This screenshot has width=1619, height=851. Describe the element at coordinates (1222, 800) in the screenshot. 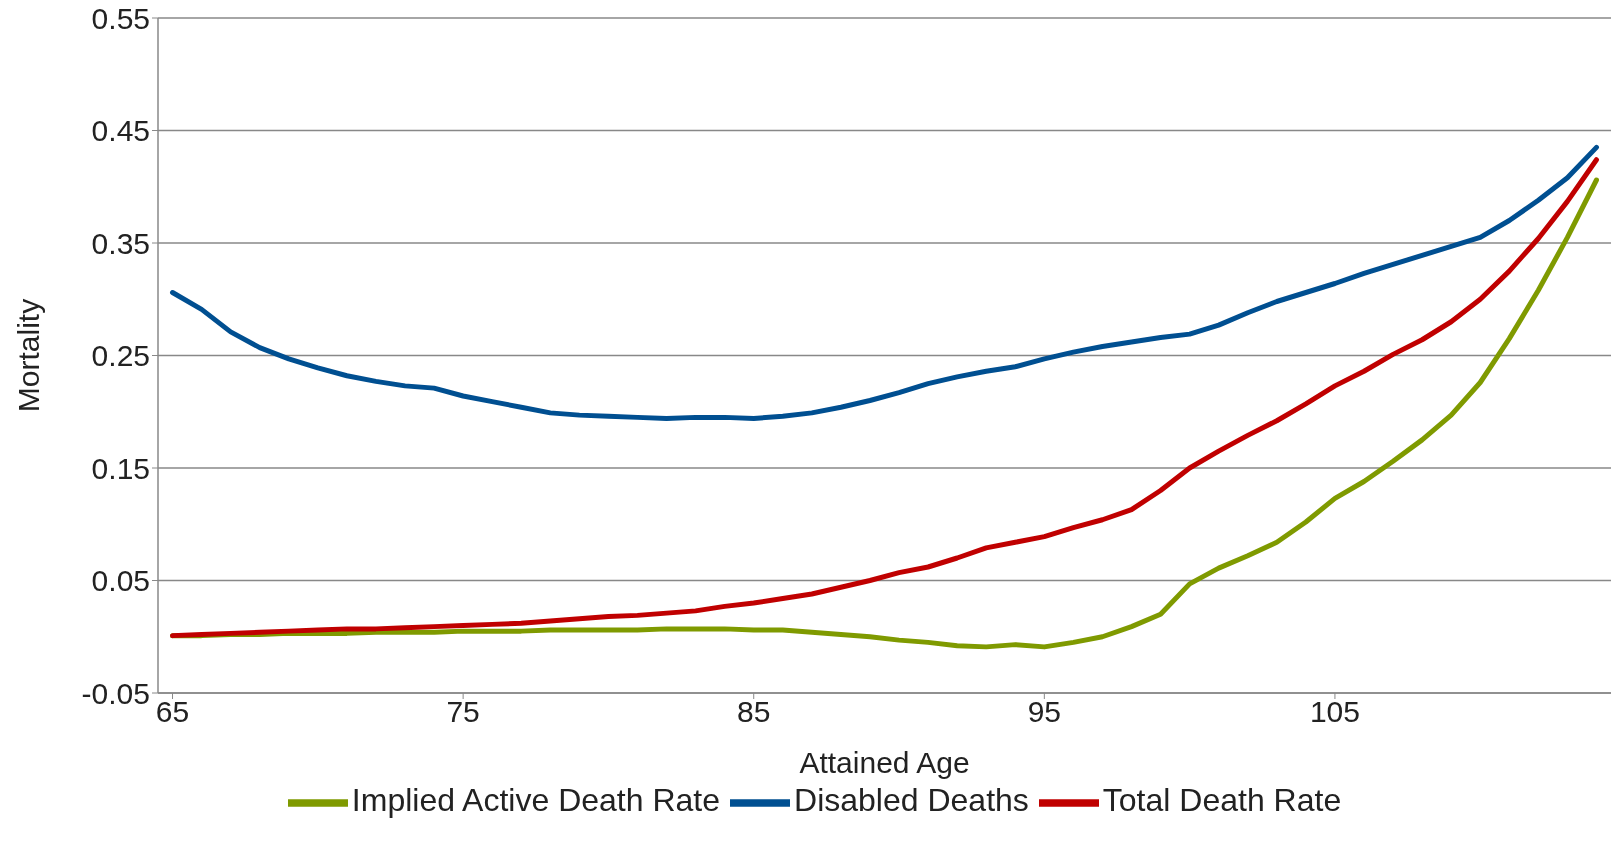

I see `legend-label: Total Death Rate` at that location.